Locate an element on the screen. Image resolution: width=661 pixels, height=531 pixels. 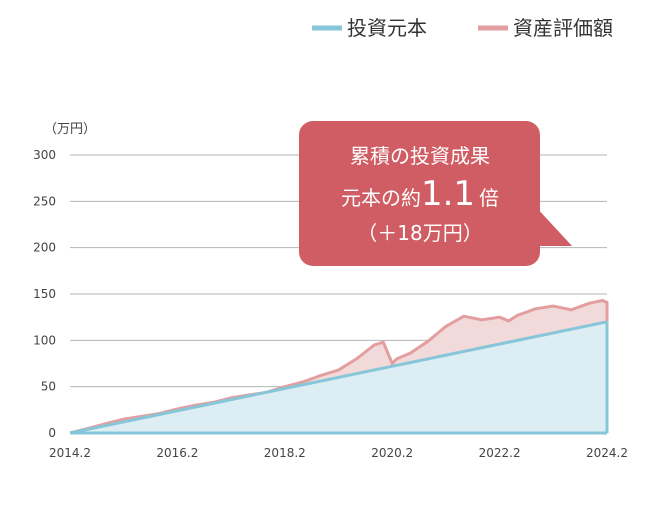
x-tick-label: 2014.2 is located at coordinates (70, 453).